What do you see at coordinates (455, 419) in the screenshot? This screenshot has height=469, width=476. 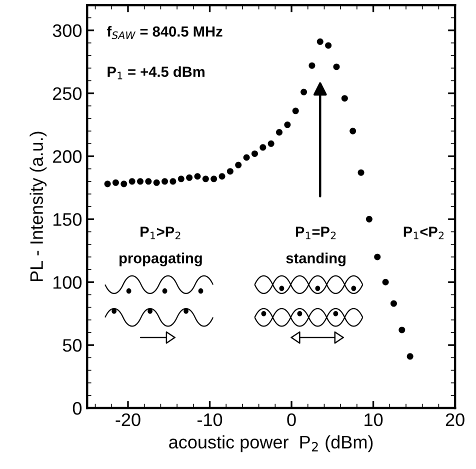 I see `x-tick-label: 20` at bounding box center [455, 419].